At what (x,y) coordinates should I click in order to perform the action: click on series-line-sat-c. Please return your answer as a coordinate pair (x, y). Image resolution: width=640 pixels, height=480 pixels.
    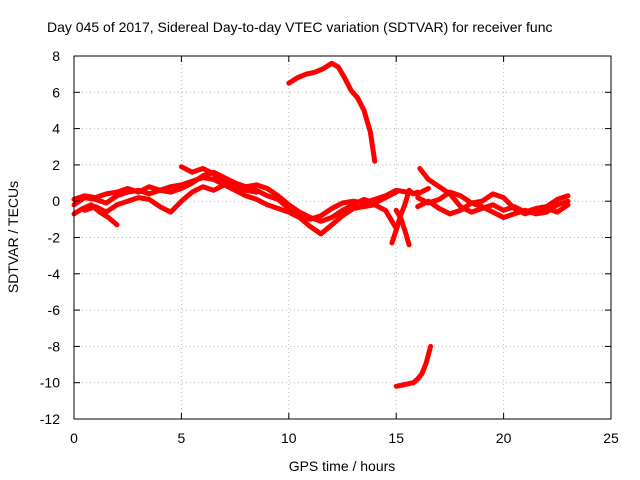
    Looking at the image, I should click on (240, 209).